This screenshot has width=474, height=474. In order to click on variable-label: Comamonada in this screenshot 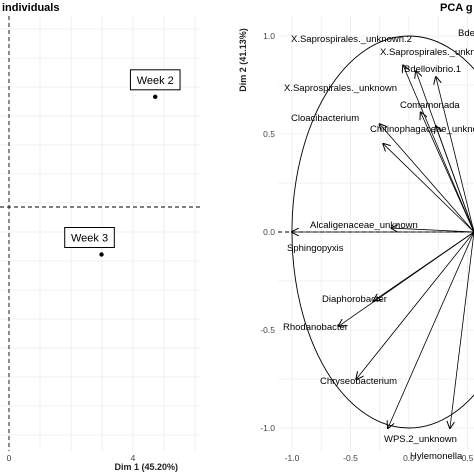, I will do `click(430, 105)`.